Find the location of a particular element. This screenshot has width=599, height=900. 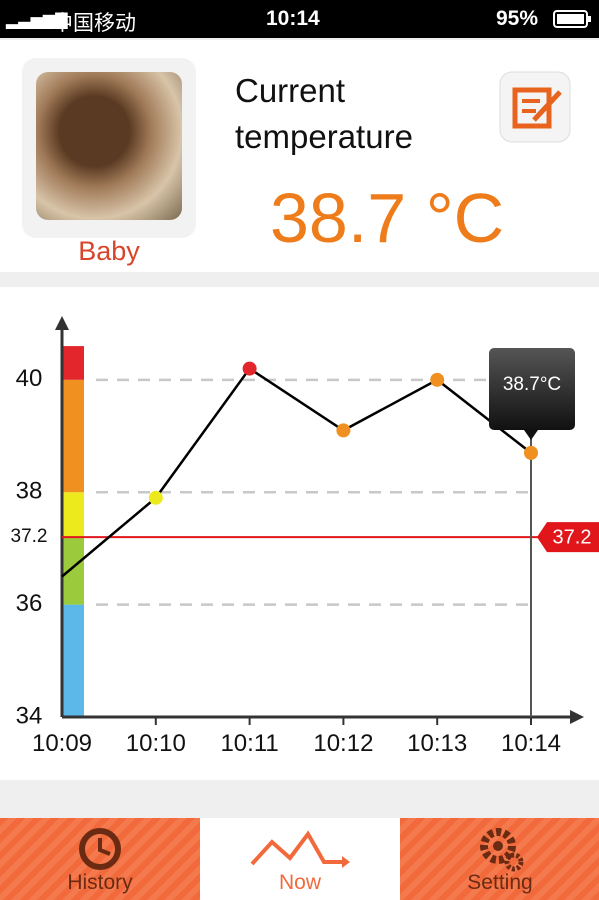

y-axis-arrow is located at coordinates (62, 323).